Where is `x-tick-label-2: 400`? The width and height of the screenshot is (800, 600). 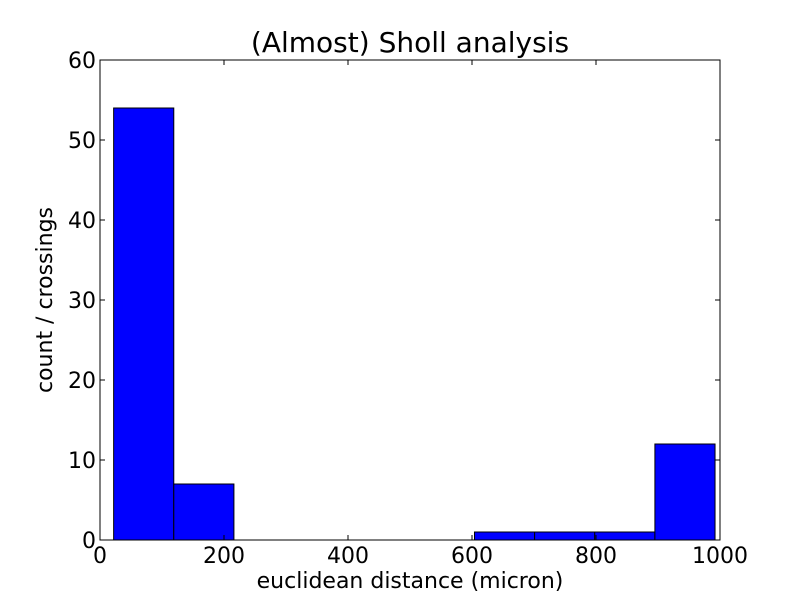
x-tick-label-2: 400 is located at coordinates (348, 556).